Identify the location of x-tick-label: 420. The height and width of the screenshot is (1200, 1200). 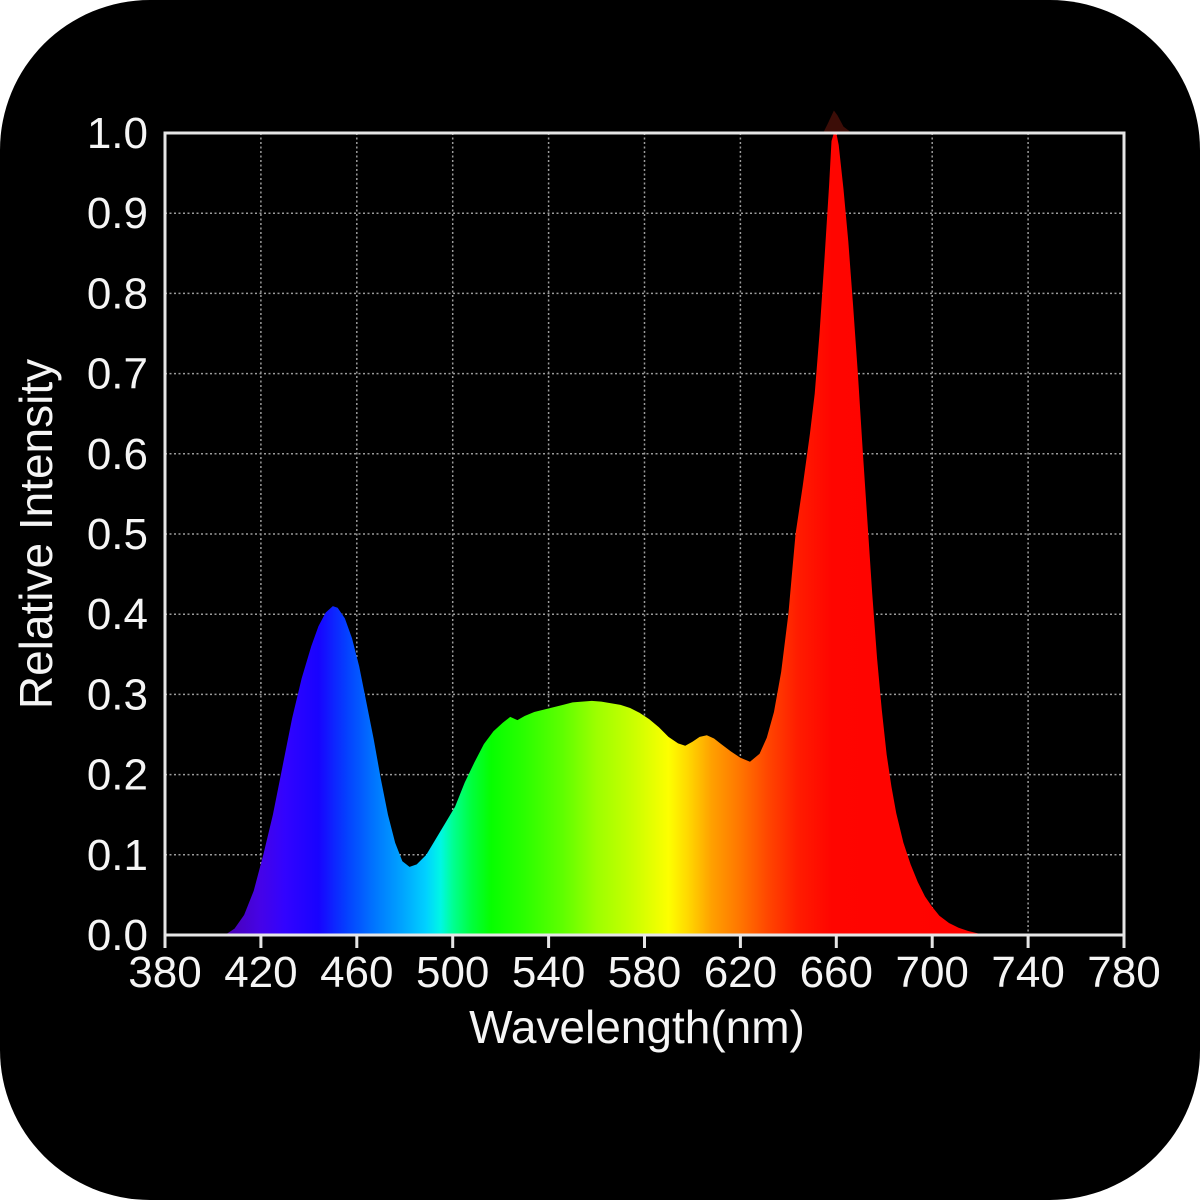
(260, 972).